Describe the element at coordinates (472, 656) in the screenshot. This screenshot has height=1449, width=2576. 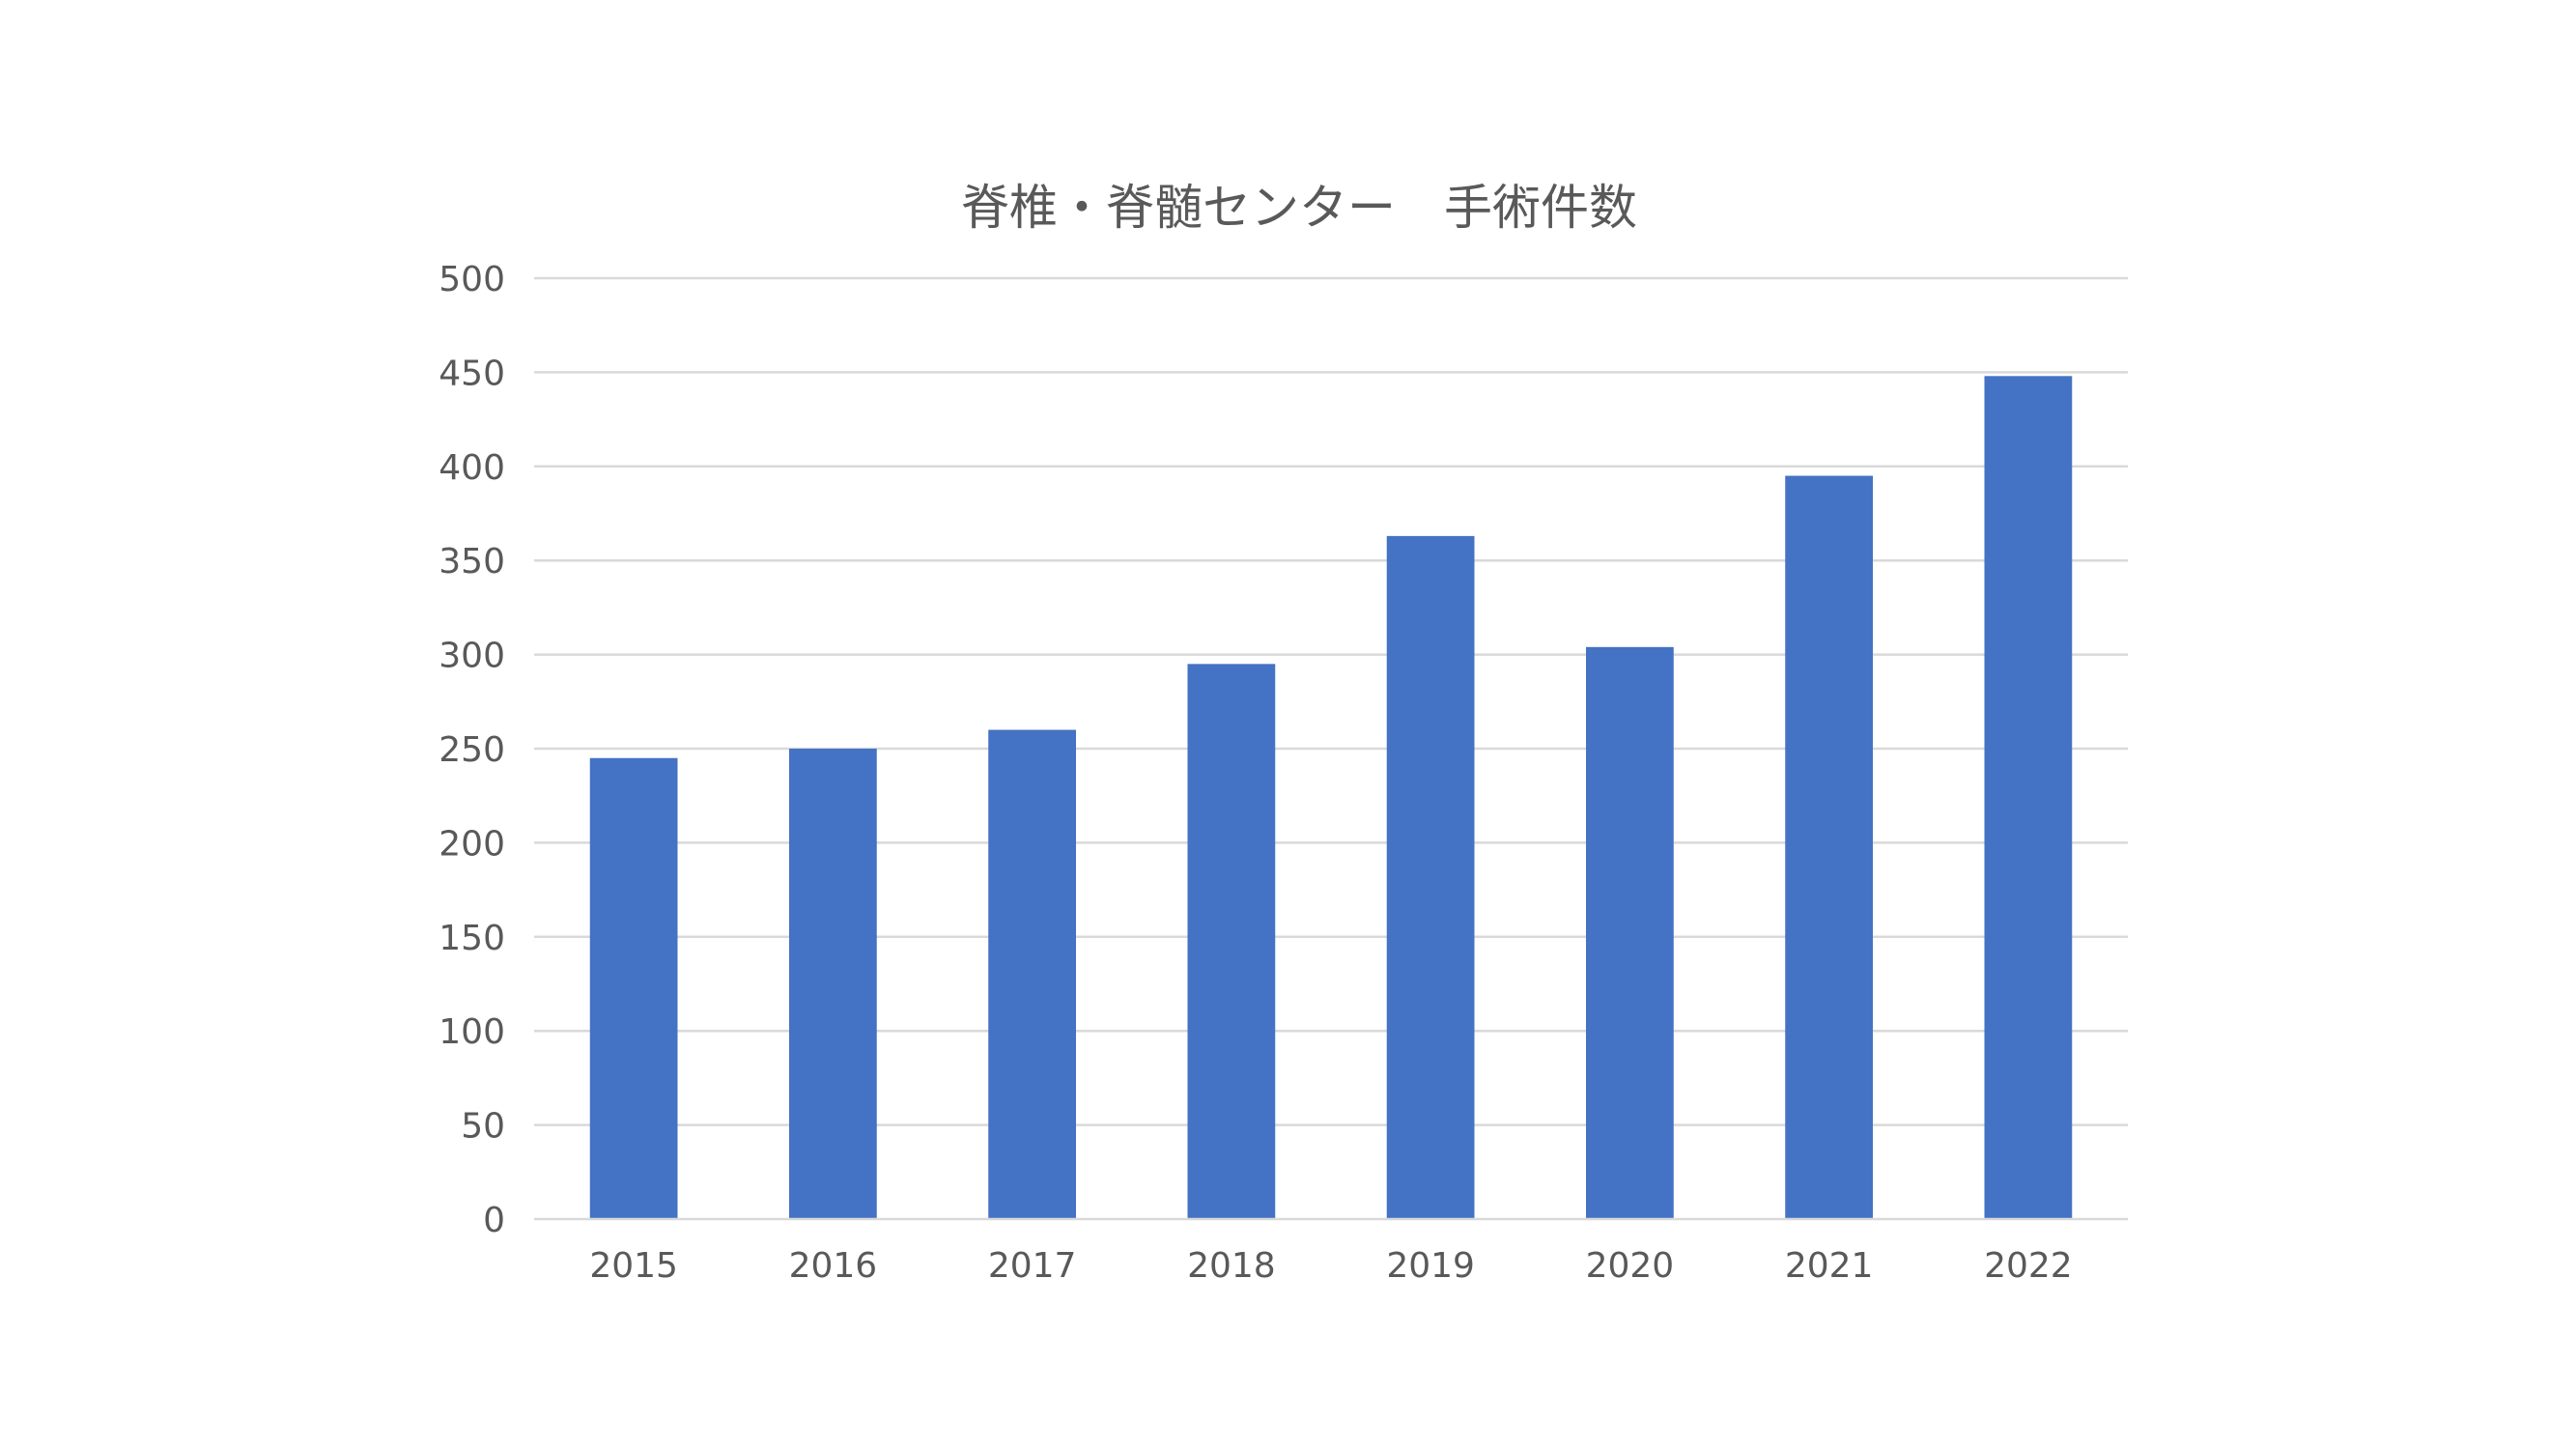
I see `y-tick-label: 300` at that location.